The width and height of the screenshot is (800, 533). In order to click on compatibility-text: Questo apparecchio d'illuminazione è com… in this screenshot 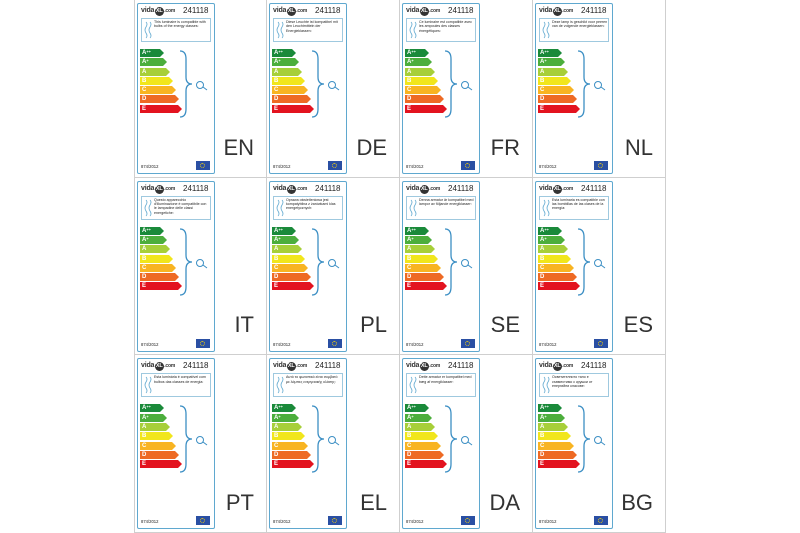, I will do `click(180, 206)`.